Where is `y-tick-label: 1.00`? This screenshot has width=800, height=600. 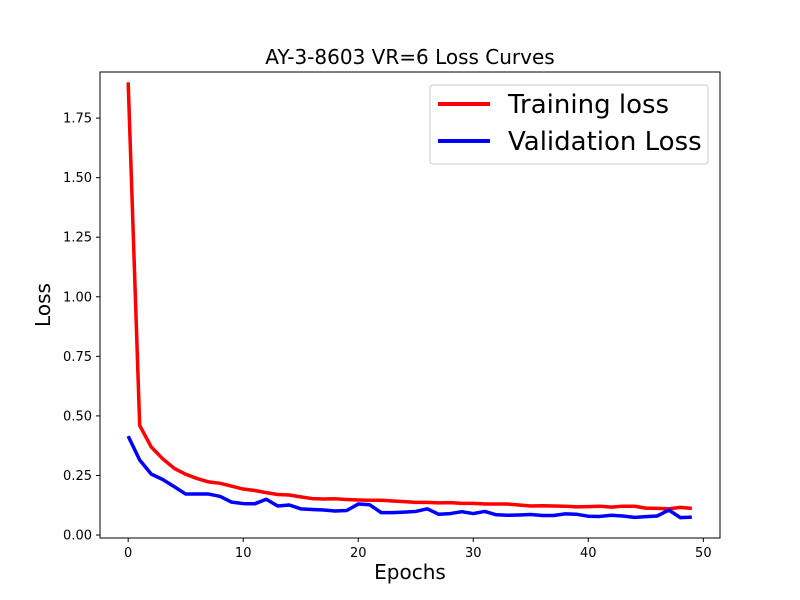 y-tick-label: 1.00 is located at coordinates (77, 297).